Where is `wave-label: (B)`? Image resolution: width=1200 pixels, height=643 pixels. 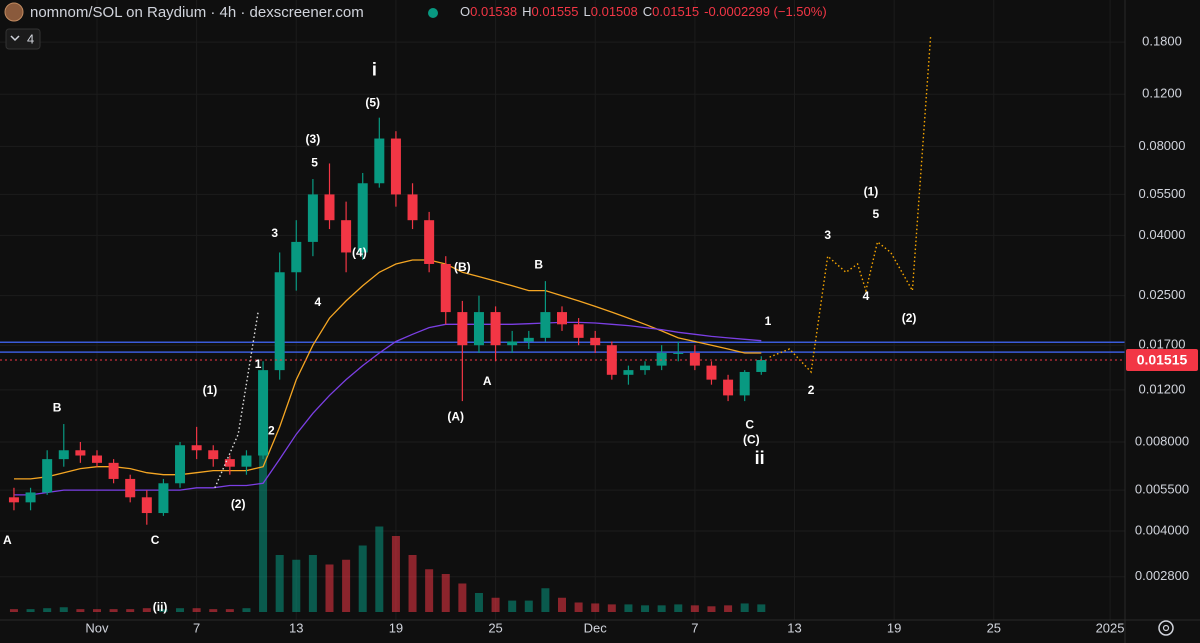
wave-label: (B) is located at coordinates (462, 267).